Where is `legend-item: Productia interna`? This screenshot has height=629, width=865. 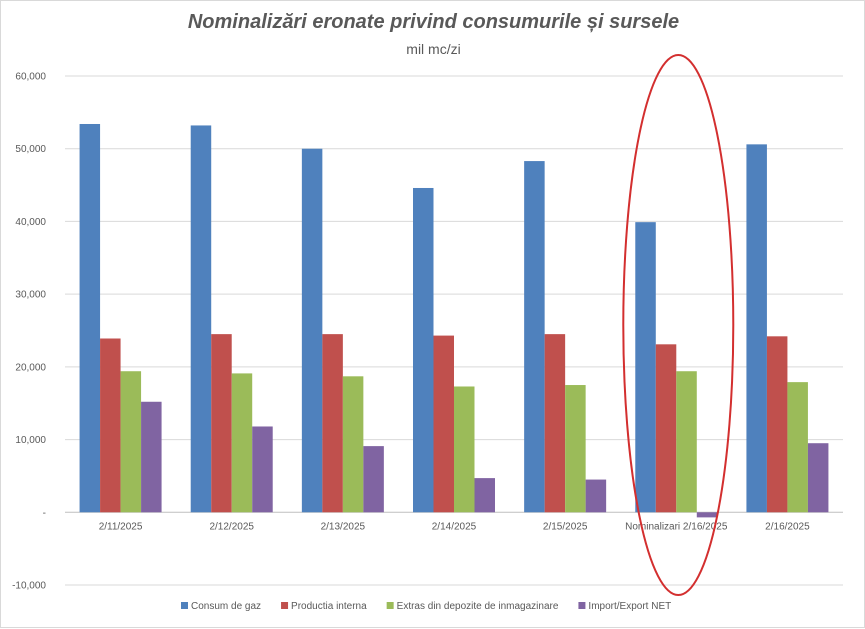
legend-item: Productia interna is located at coordinates (324, 606).